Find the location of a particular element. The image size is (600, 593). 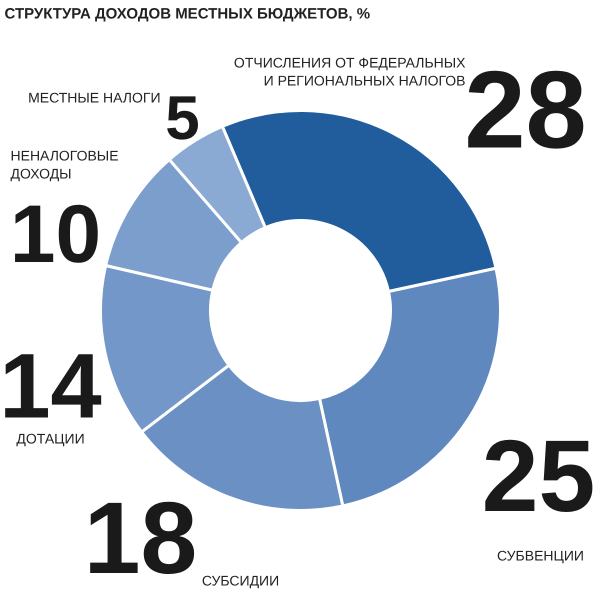

chart-title: СТРУКТУРА ДОХОДОВ МЕСТНЫХ БЮДЖЕТОВ, % is located at coordinates (187, 14).